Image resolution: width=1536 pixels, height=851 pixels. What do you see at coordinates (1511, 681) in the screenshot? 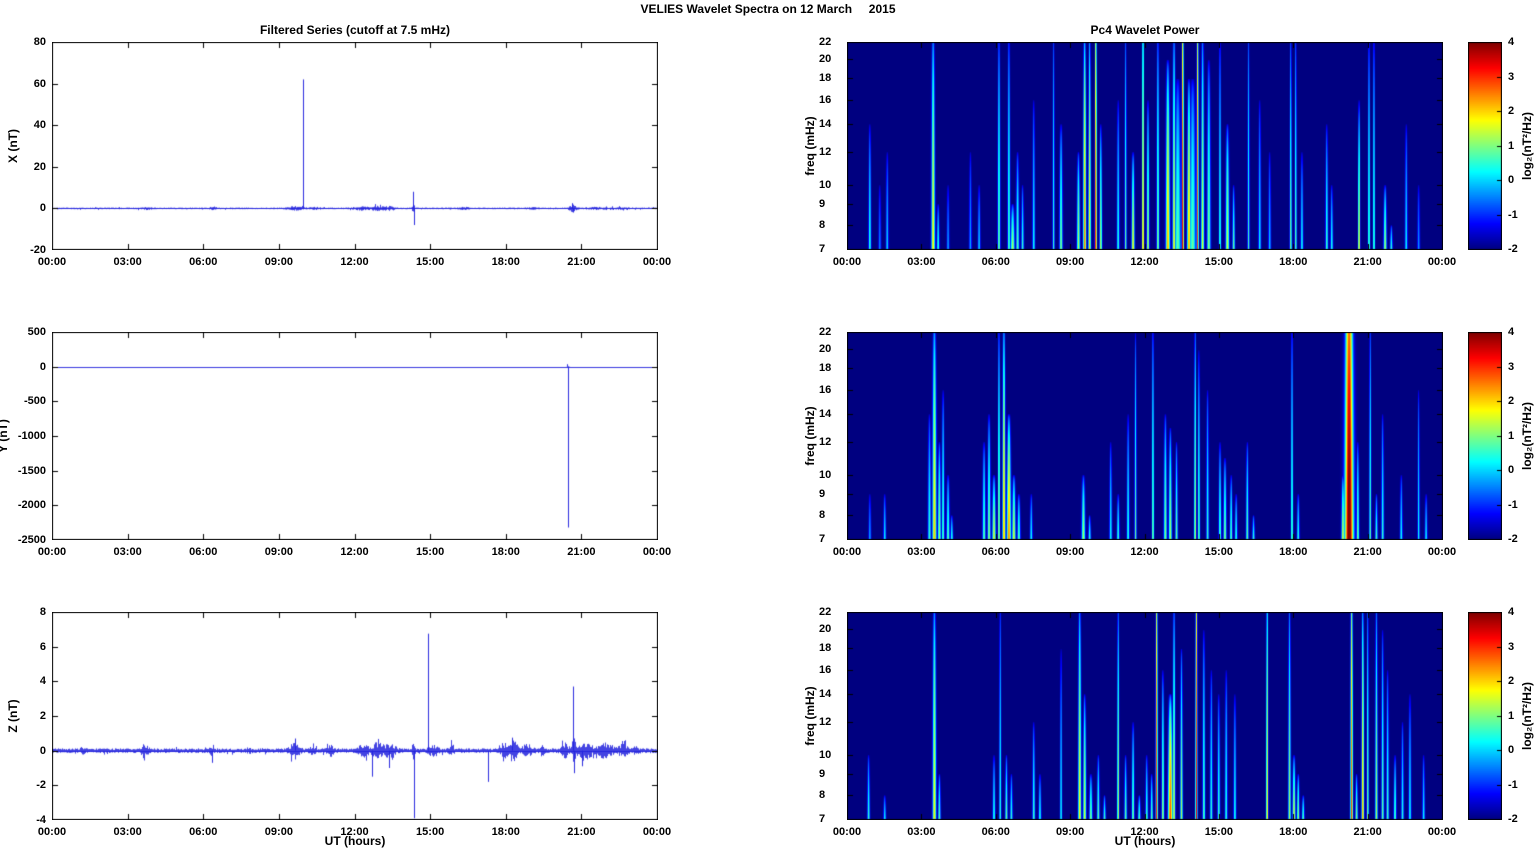
I see `colorbar-tick-label: 2` at bounding box center [1511, 681].